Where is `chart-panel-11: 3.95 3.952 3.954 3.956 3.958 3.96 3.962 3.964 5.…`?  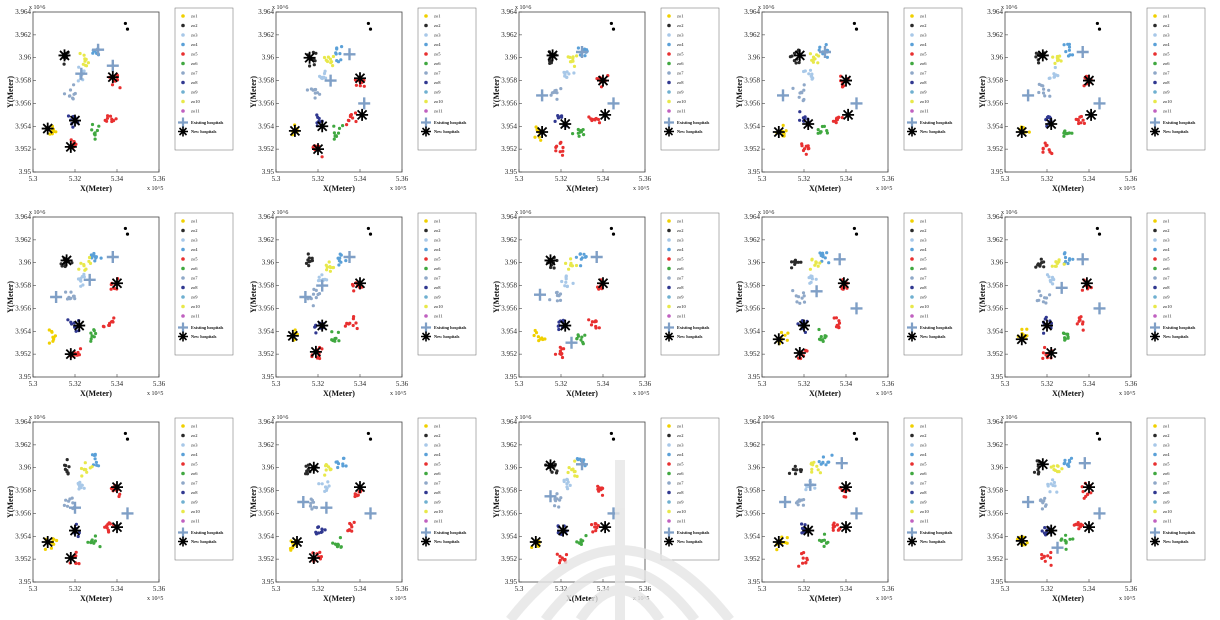 chart-panel-11: 3.95 3.952 3.954 3.956 3.958 3.96 3.962 3.964 5.… is located at coordinates (120, 509).